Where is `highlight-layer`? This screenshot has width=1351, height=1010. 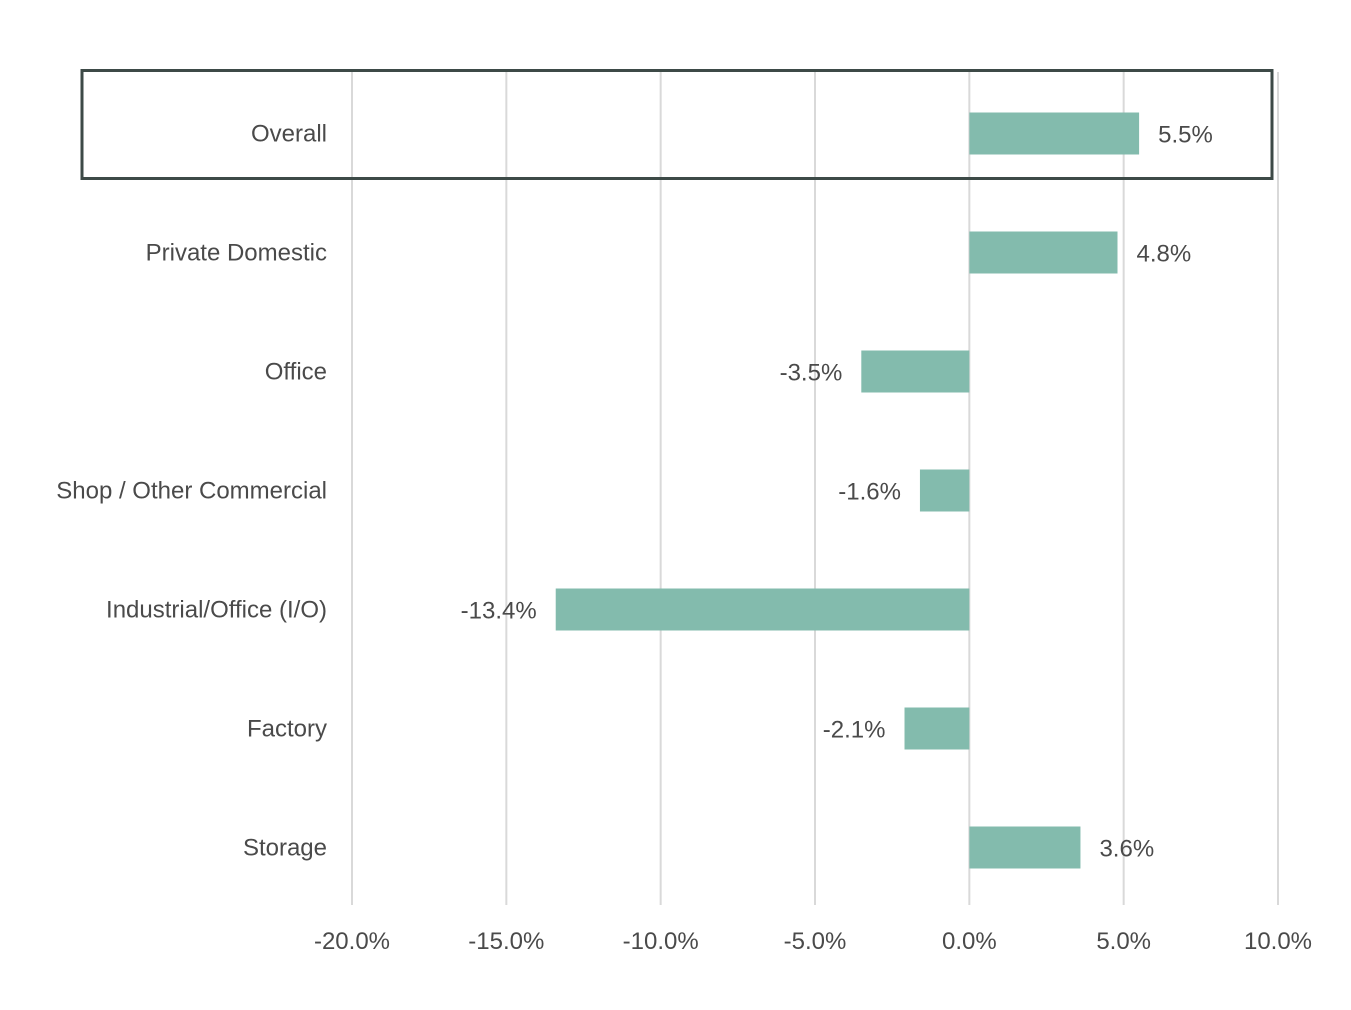
highlight-layer is located at coordinates (677, 124).